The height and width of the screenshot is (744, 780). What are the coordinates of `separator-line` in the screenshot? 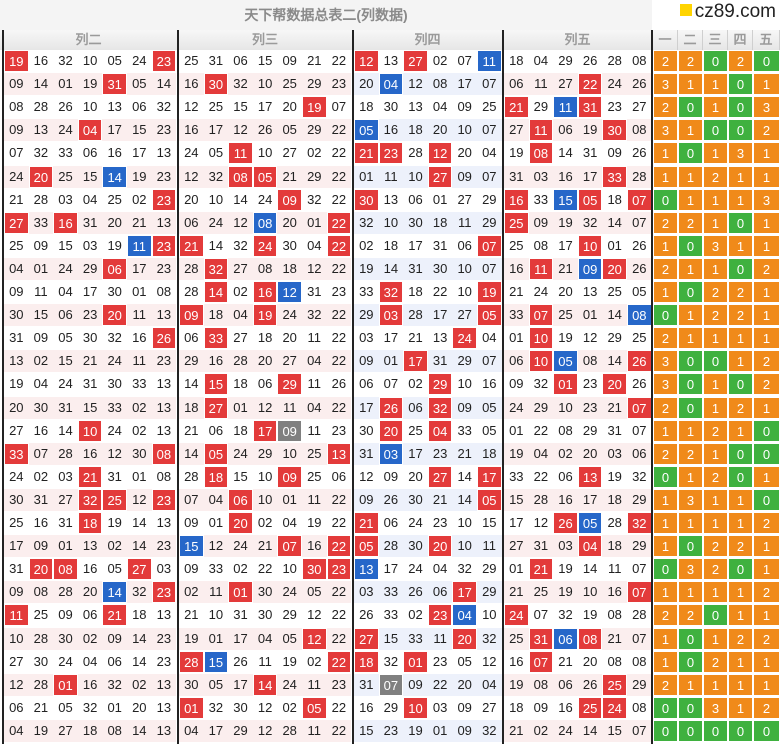 It's located at (353, 387).